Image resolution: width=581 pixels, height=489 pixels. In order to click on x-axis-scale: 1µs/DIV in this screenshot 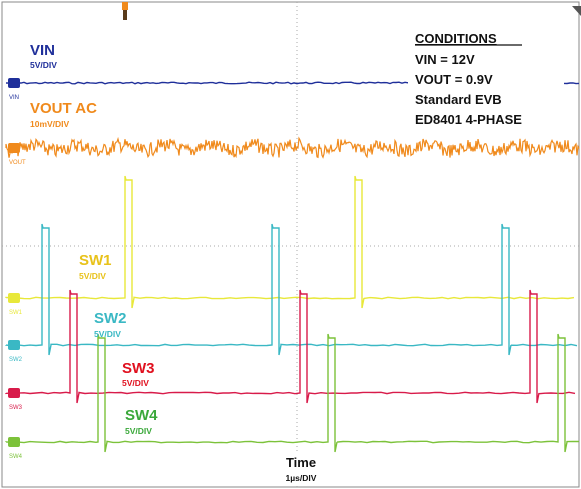, I will do `click(301, 478)`.